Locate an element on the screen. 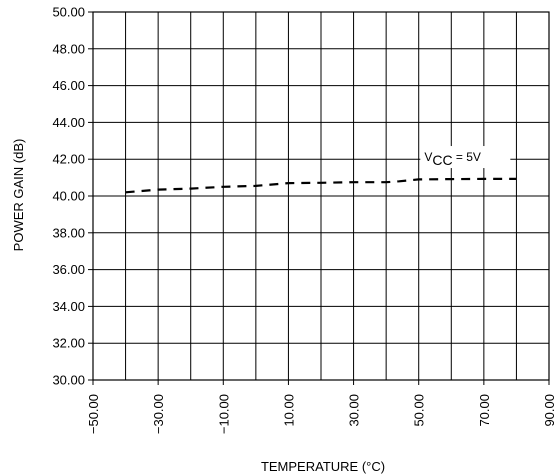 Image resolution: width=557 pixels, height=476 pixels. series-line is located at coordinates (321, 185).